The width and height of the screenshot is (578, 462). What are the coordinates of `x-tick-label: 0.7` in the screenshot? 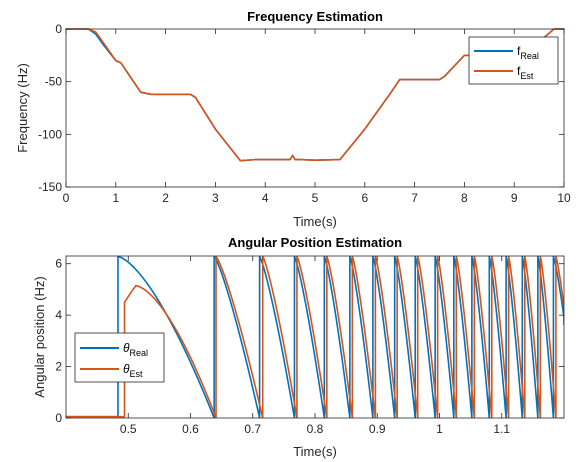 It's located at (252, 429).